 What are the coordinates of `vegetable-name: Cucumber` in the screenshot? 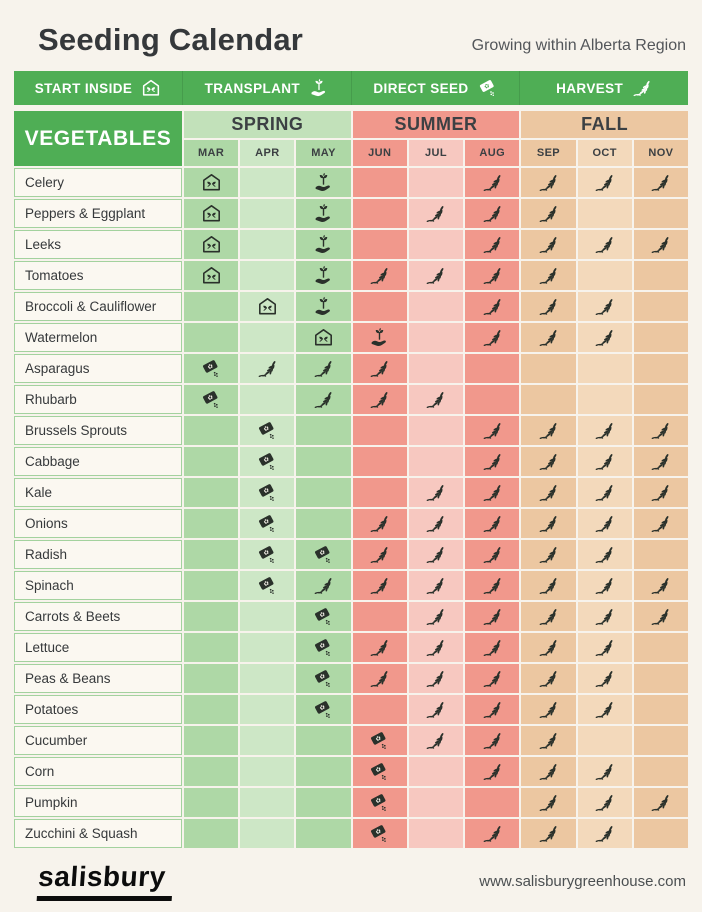 It's located at (98, 740).